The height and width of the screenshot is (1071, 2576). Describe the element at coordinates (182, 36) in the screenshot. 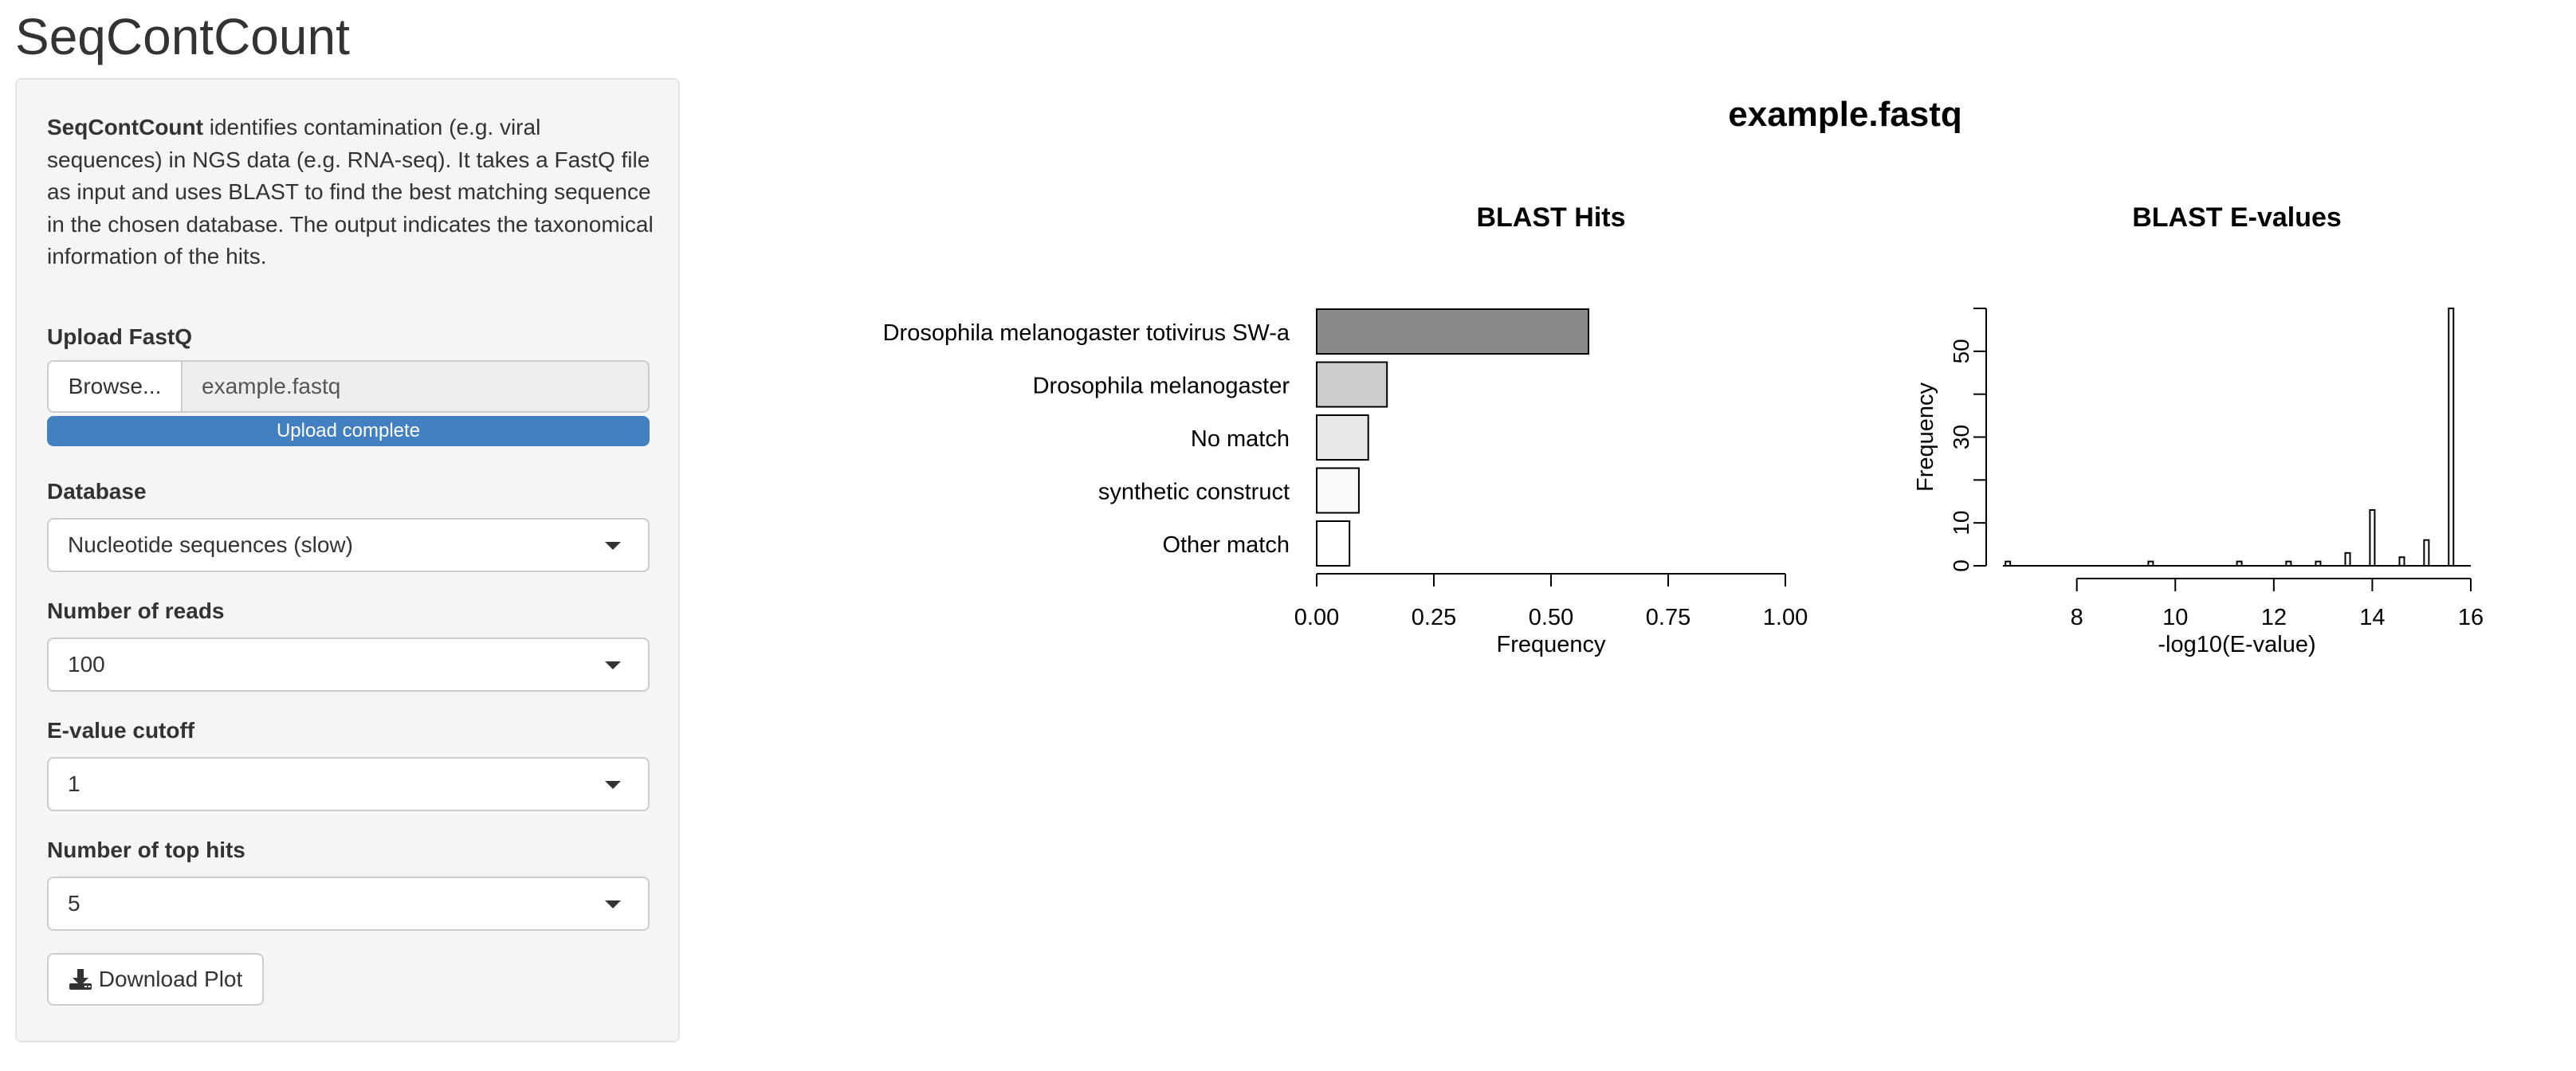

I see `app-title: SeqContCount` at that location.